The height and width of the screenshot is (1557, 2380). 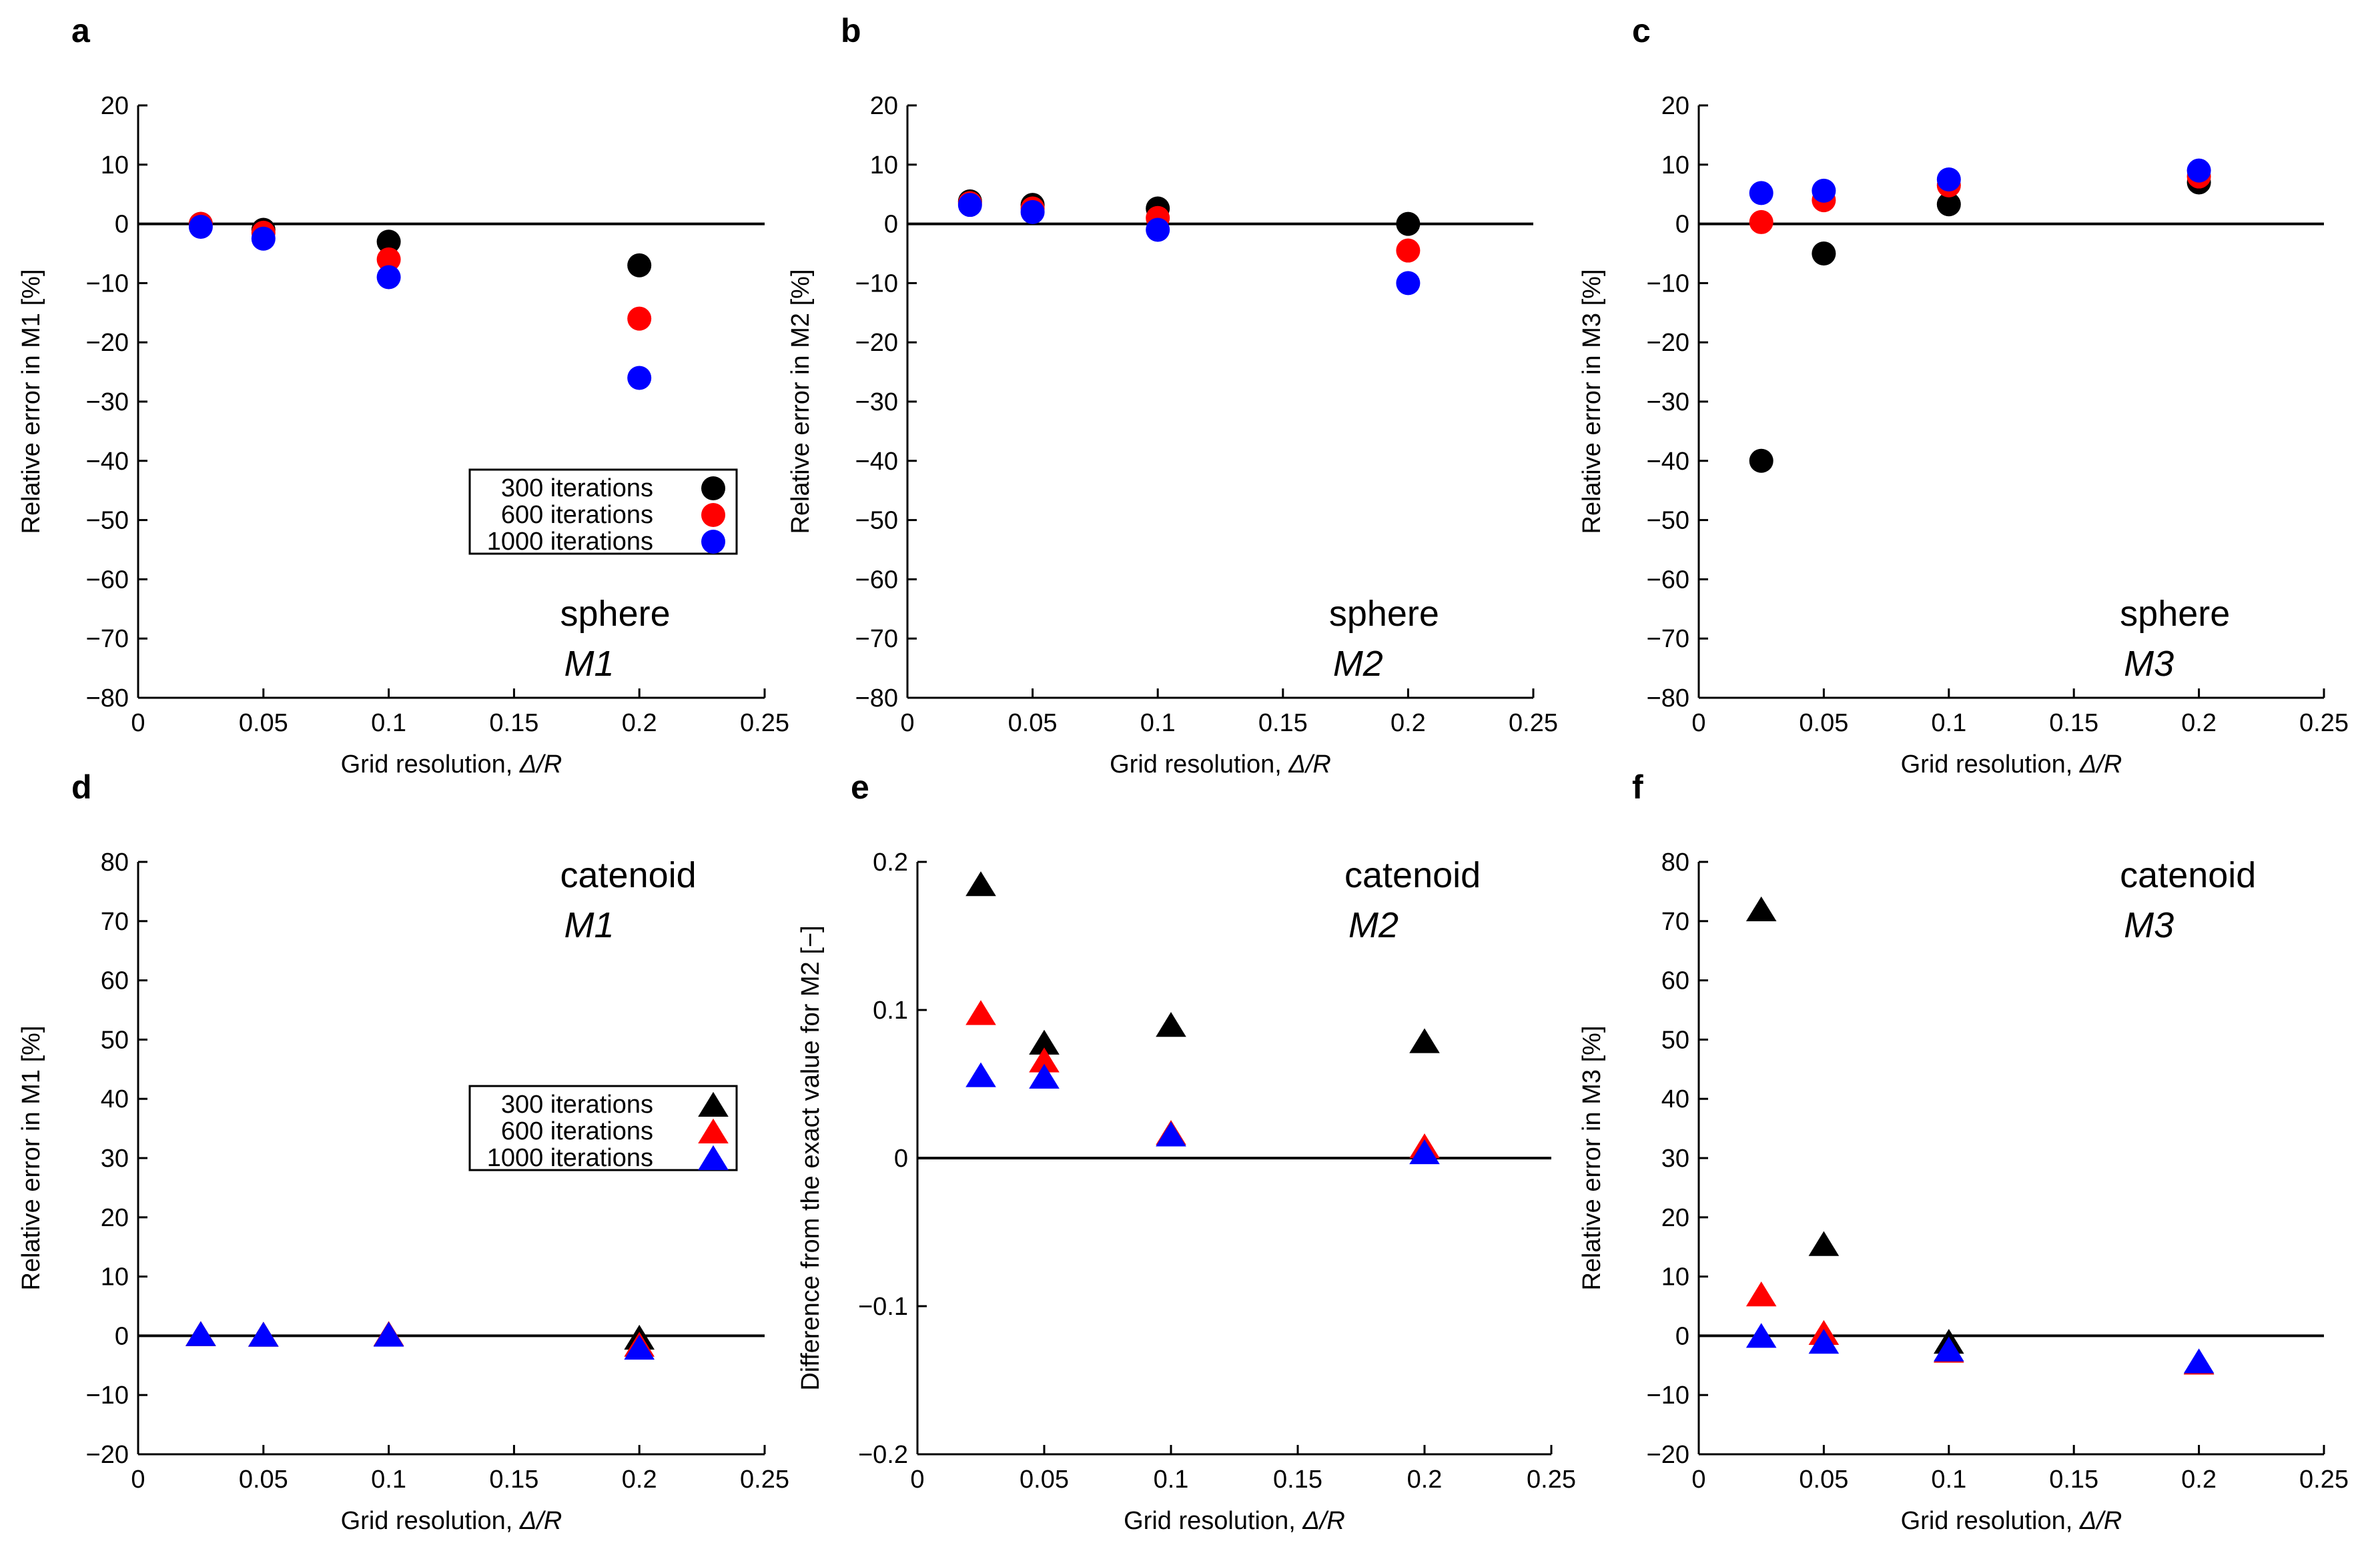 What do you see at coordinates (107, 402) in the screenshot?
I see `y-tick-label: −30` at bounding box center [107, 402].